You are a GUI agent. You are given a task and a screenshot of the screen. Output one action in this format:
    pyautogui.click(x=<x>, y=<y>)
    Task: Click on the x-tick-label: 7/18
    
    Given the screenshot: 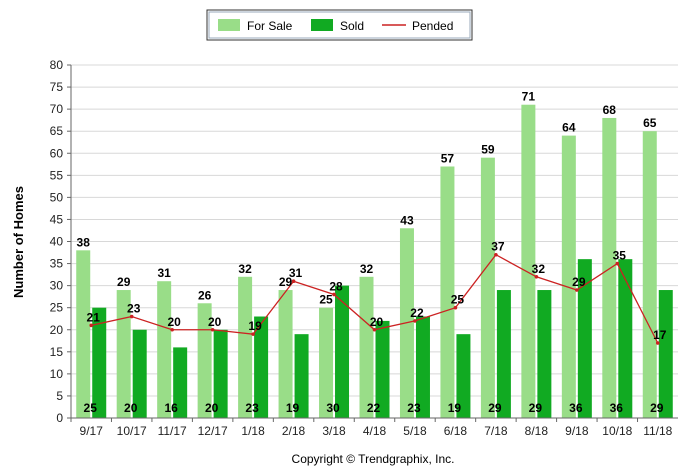 What is the action you would take?
    pyautogui.click(x=496, y=431)
    